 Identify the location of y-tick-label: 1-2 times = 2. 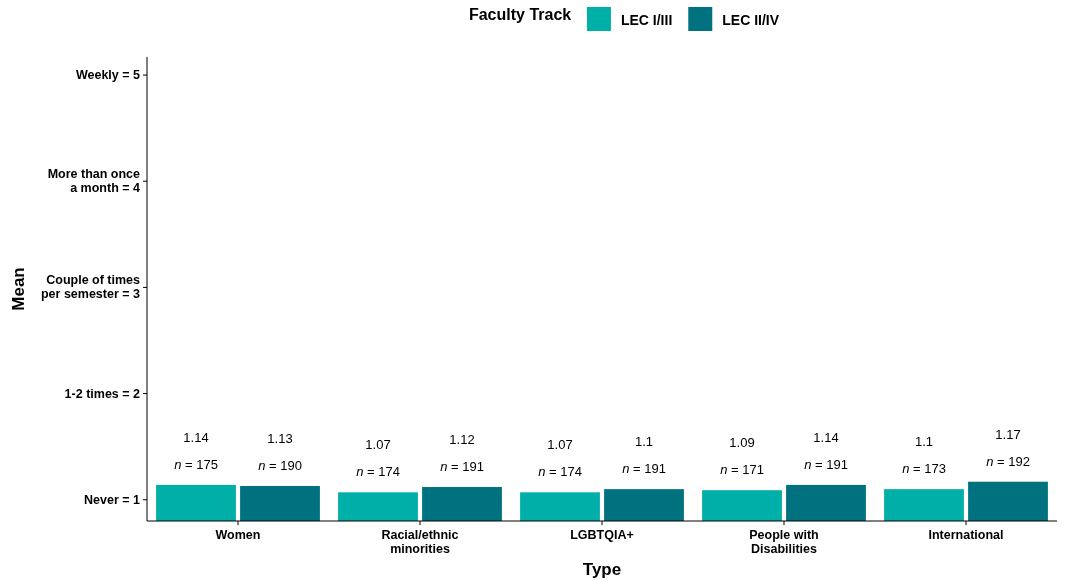
(102, 393).